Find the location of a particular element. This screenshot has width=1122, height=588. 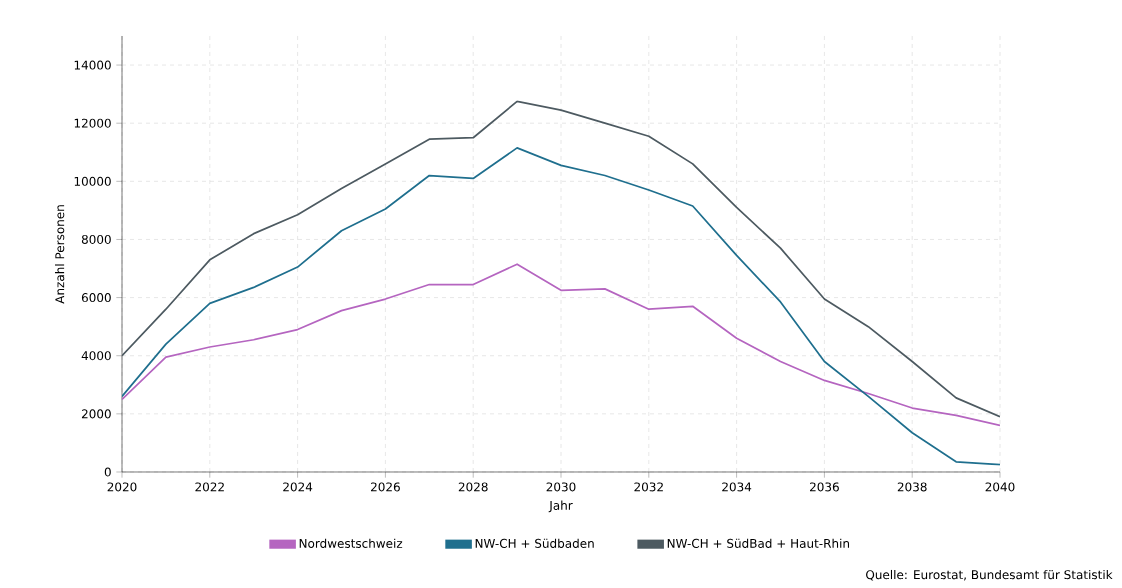

legend-label: NW-CH + SüdBad + Haut-Rhin is located at coordinates (758, 543).